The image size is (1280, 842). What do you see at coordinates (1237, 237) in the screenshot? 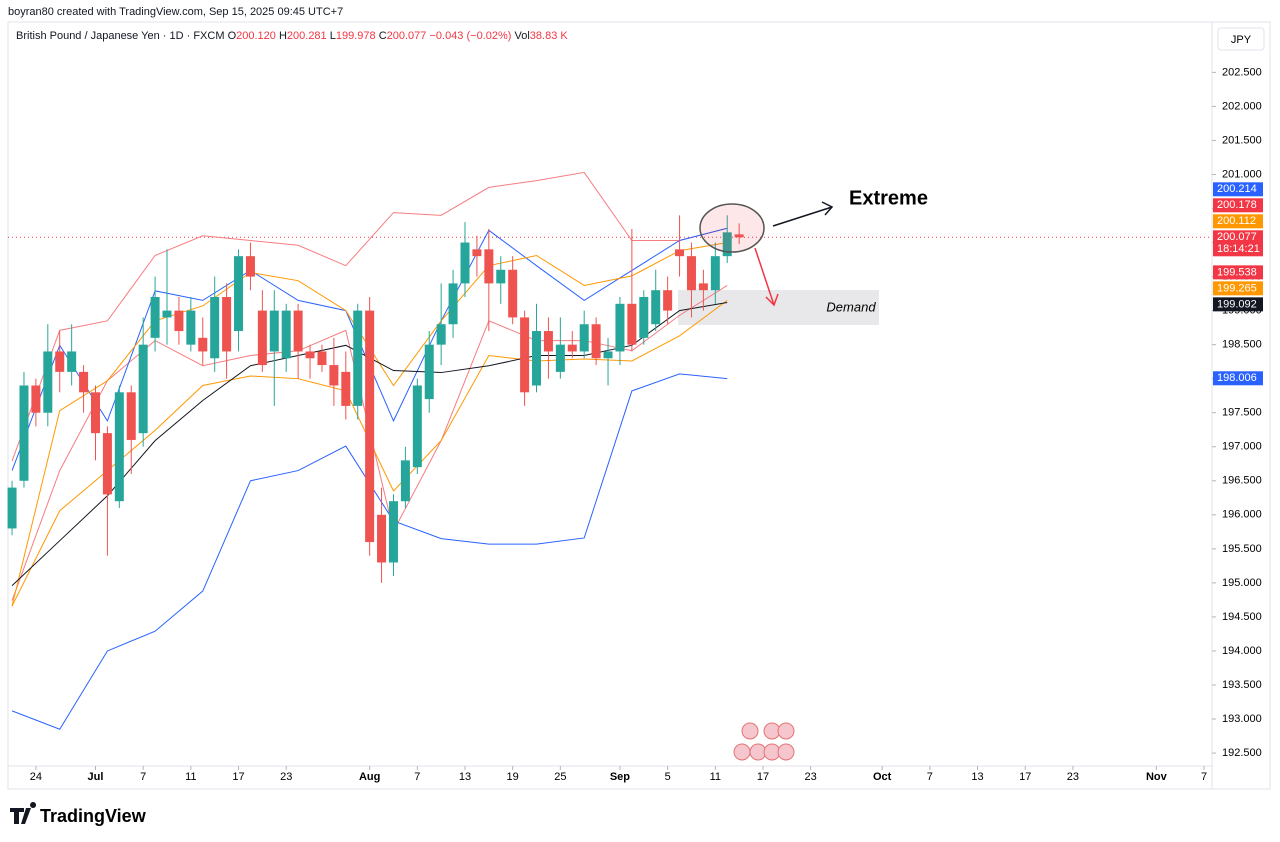
I see `price-label: 200.077` at bounding box center [1237, 237].